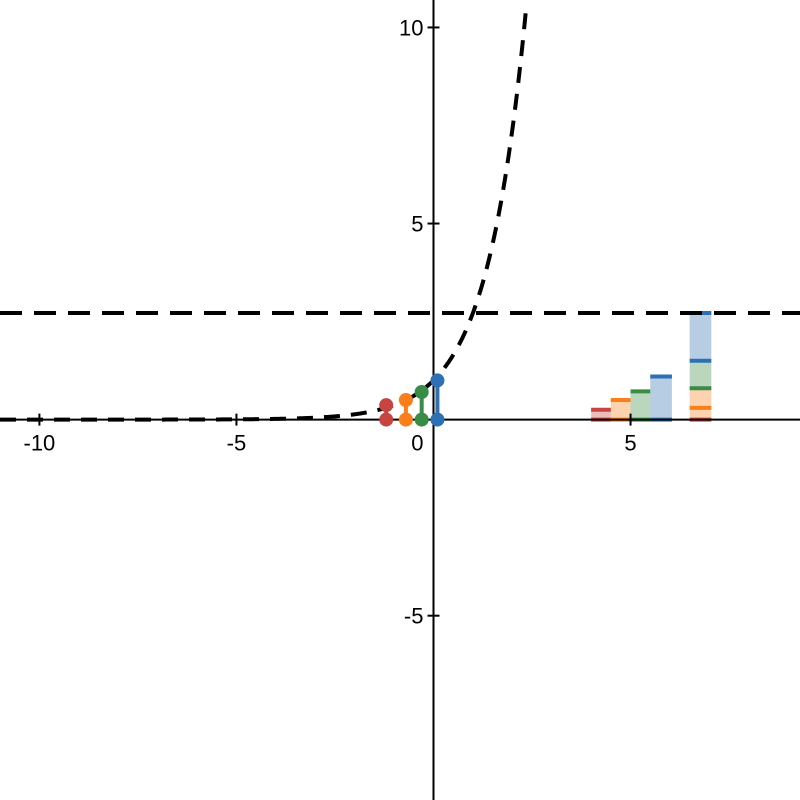  Describe the element at coordinates (411, 27) in the screenshot. I see `y-tick-label: 10` at that location.